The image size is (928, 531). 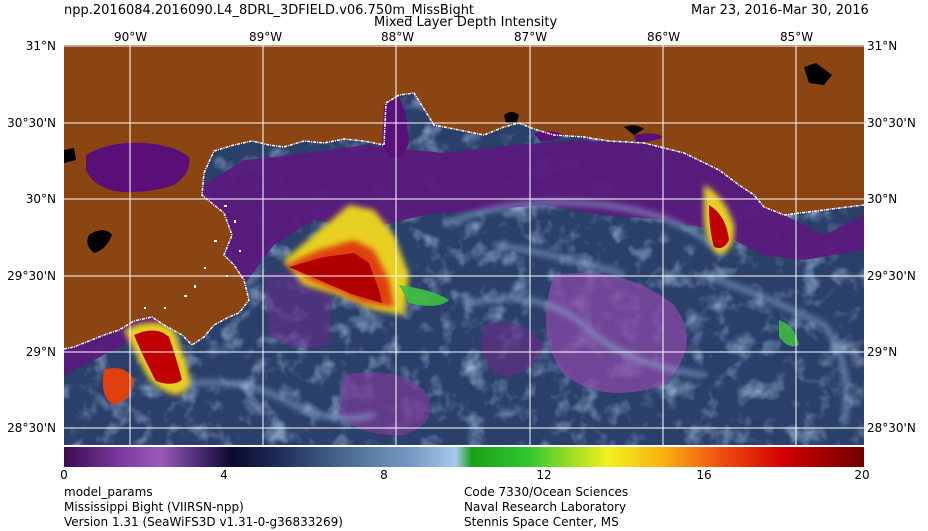 What do you see at coordinates (891, 276) in the screenshot?
I see `lat-label-right: 29°30'N` at bounding box center [891, 276].